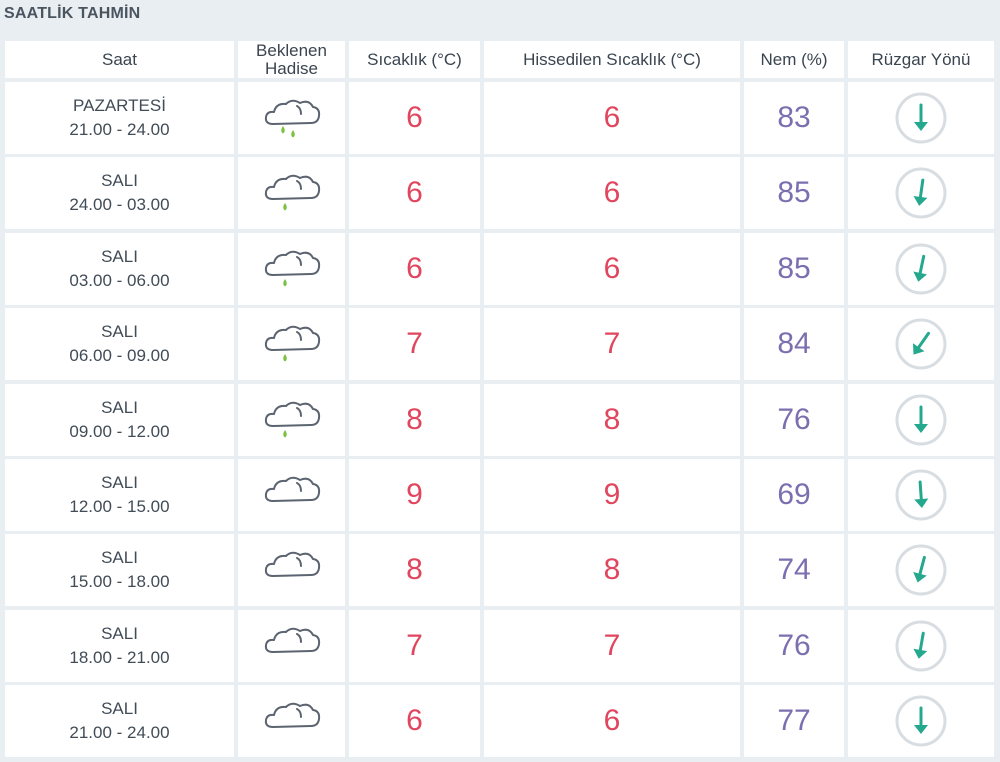 This screenshot has width=1000, height=762. I want to click on time-cell: SALI 24.00 - 03.00, so click(119, 193).